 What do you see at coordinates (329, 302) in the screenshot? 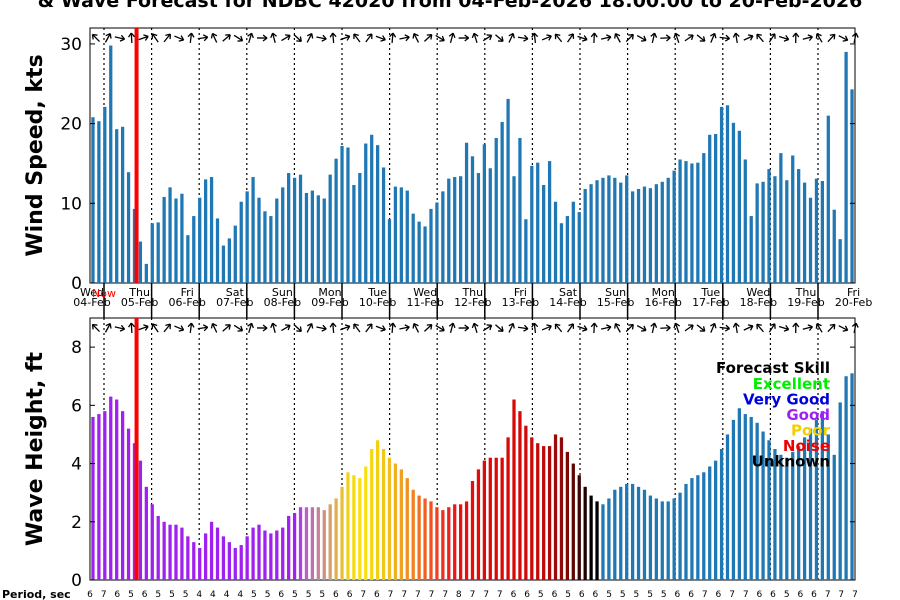
I see `date-label: 09-Feb` at bounding box center [329, 302].